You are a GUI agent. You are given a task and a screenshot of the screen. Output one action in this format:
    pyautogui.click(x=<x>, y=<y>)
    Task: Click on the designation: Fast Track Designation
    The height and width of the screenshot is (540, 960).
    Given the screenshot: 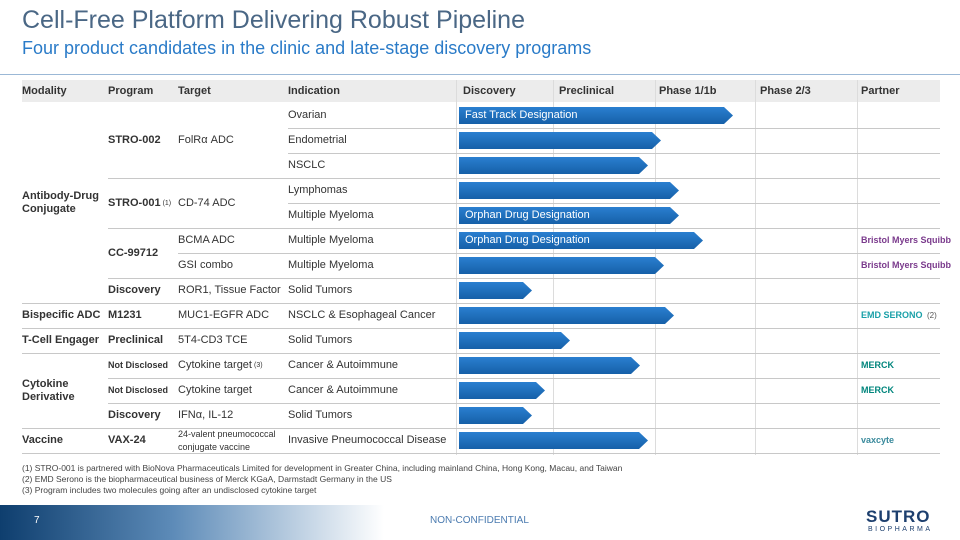 What is the action you would take?
    pyautogui.click(x=521, y=115)
    